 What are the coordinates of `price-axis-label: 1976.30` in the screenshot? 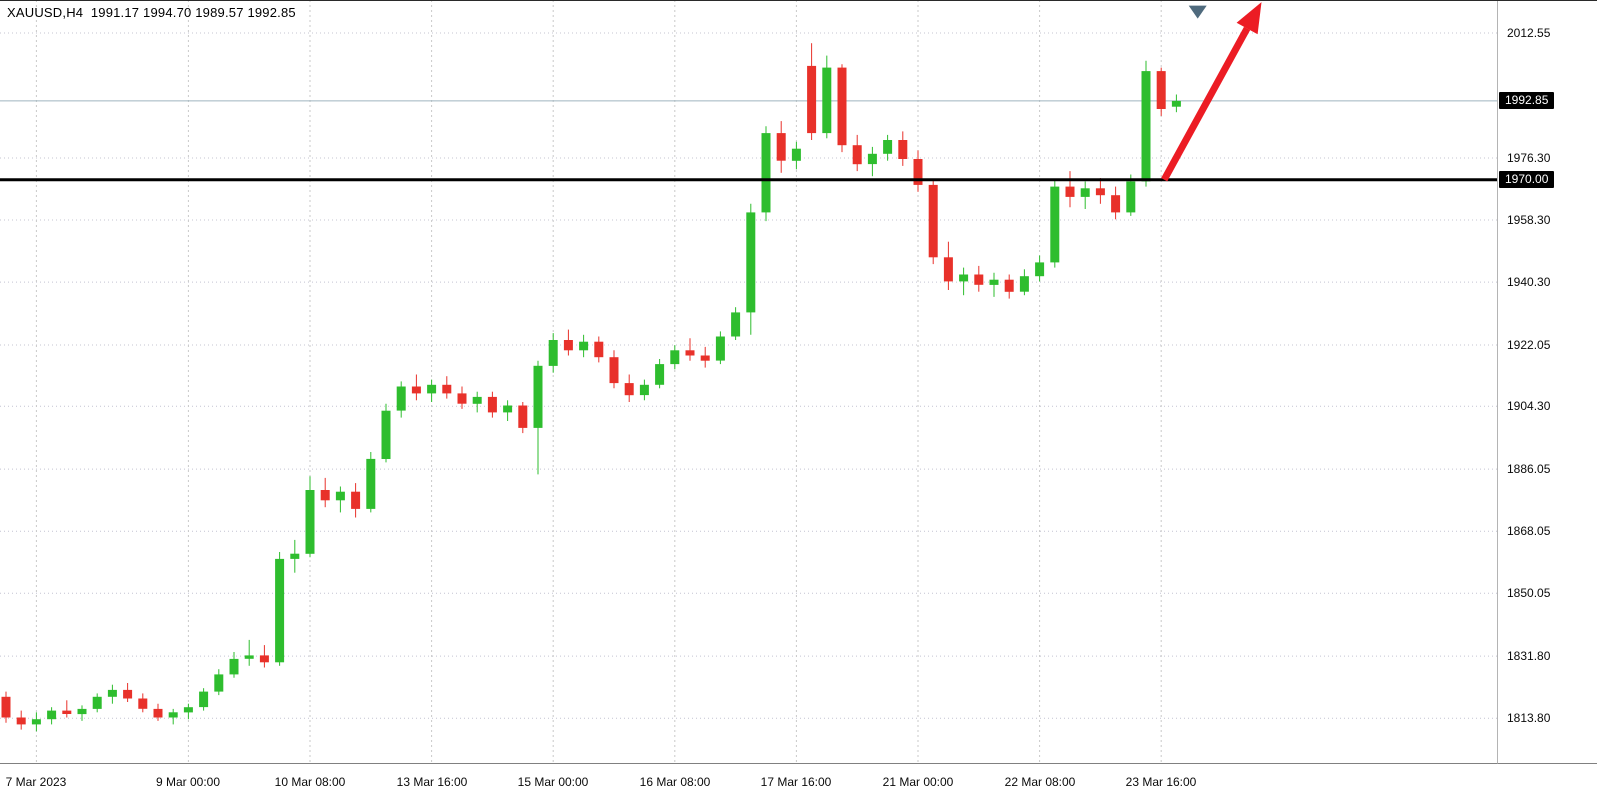 It's located at (1529, 158).